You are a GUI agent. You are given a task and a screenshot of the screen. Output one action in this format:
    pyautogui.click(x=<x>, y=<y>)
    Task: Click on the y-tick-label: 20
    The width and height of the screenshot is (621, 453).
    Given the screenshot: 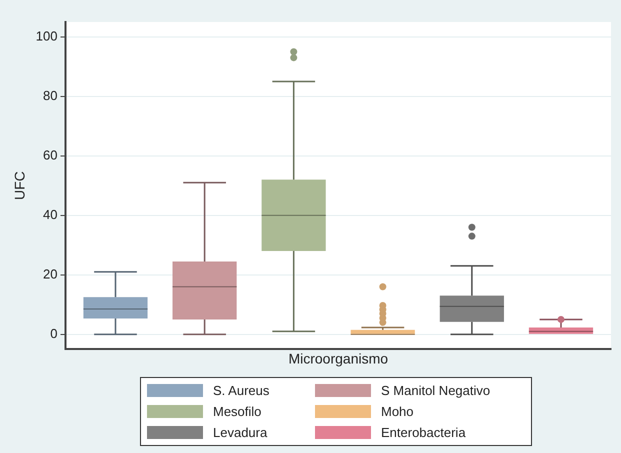 What is the action you would take?
    pyautogui.click(x=50, y=274)
    